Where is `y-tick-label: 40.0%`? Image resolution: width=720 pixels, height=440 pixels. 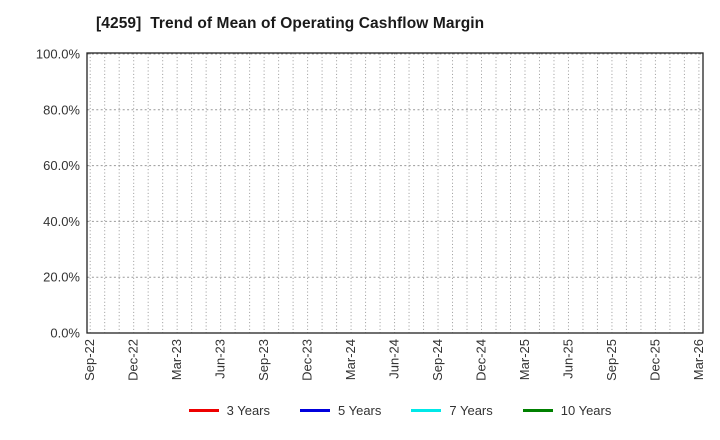 y-tick-label: 40.0% is located at coordinates (61, 221).